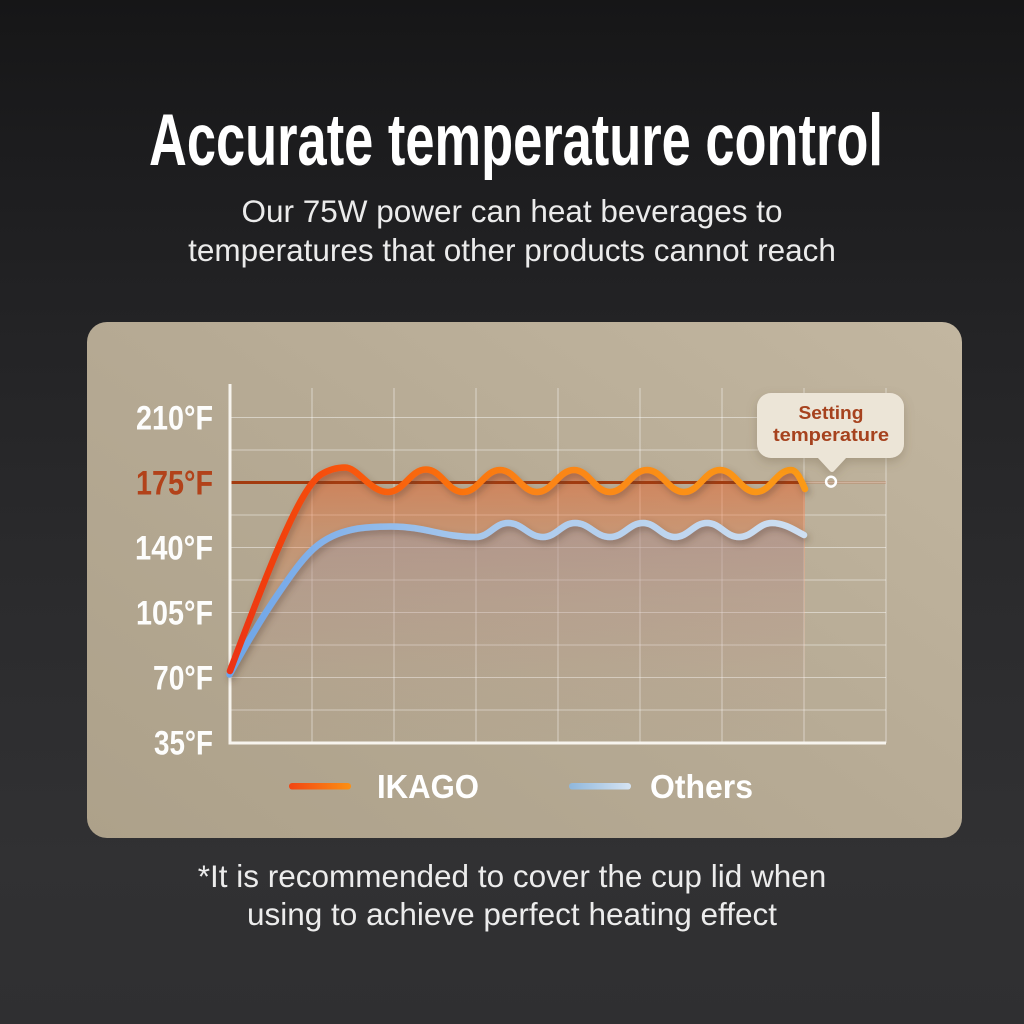 The width and height of the screenshot is (1024, 1024). What do you see at coordinates (174, 484) in the screenshot?
I see `svg-text: 175°F` at bounding box center [174, 484].